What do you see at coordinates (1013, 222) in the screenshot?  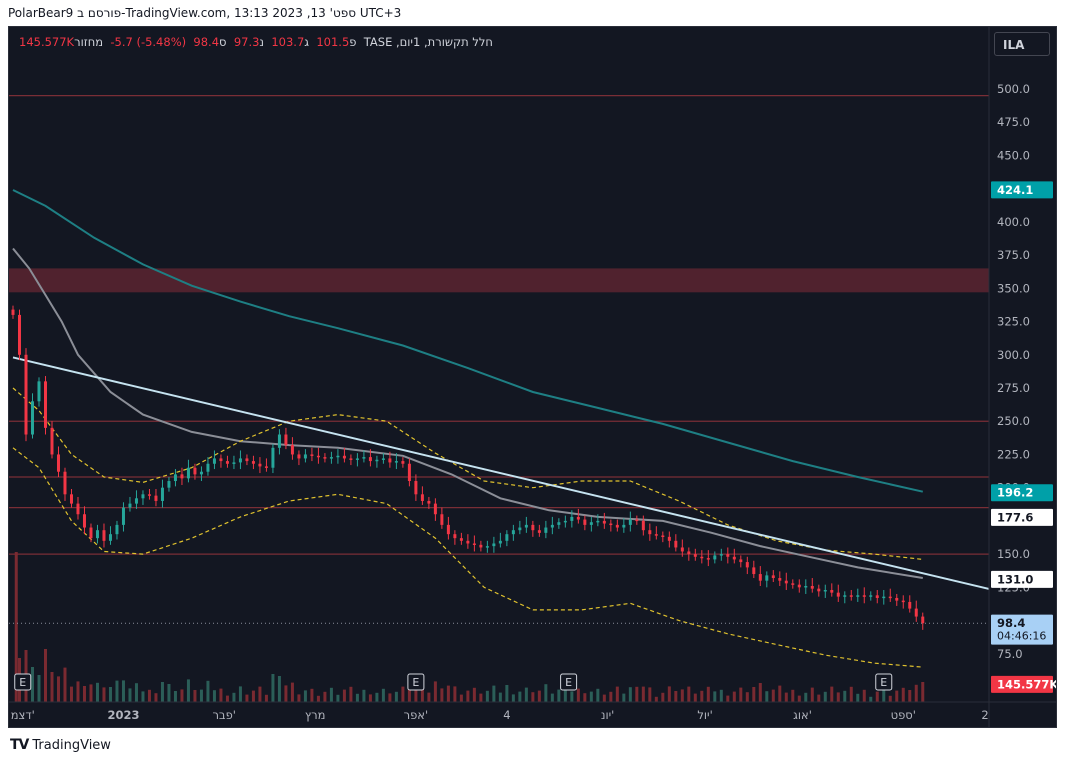 I see `y-tick-label: 400.0` at bounding box center [1013, 222].